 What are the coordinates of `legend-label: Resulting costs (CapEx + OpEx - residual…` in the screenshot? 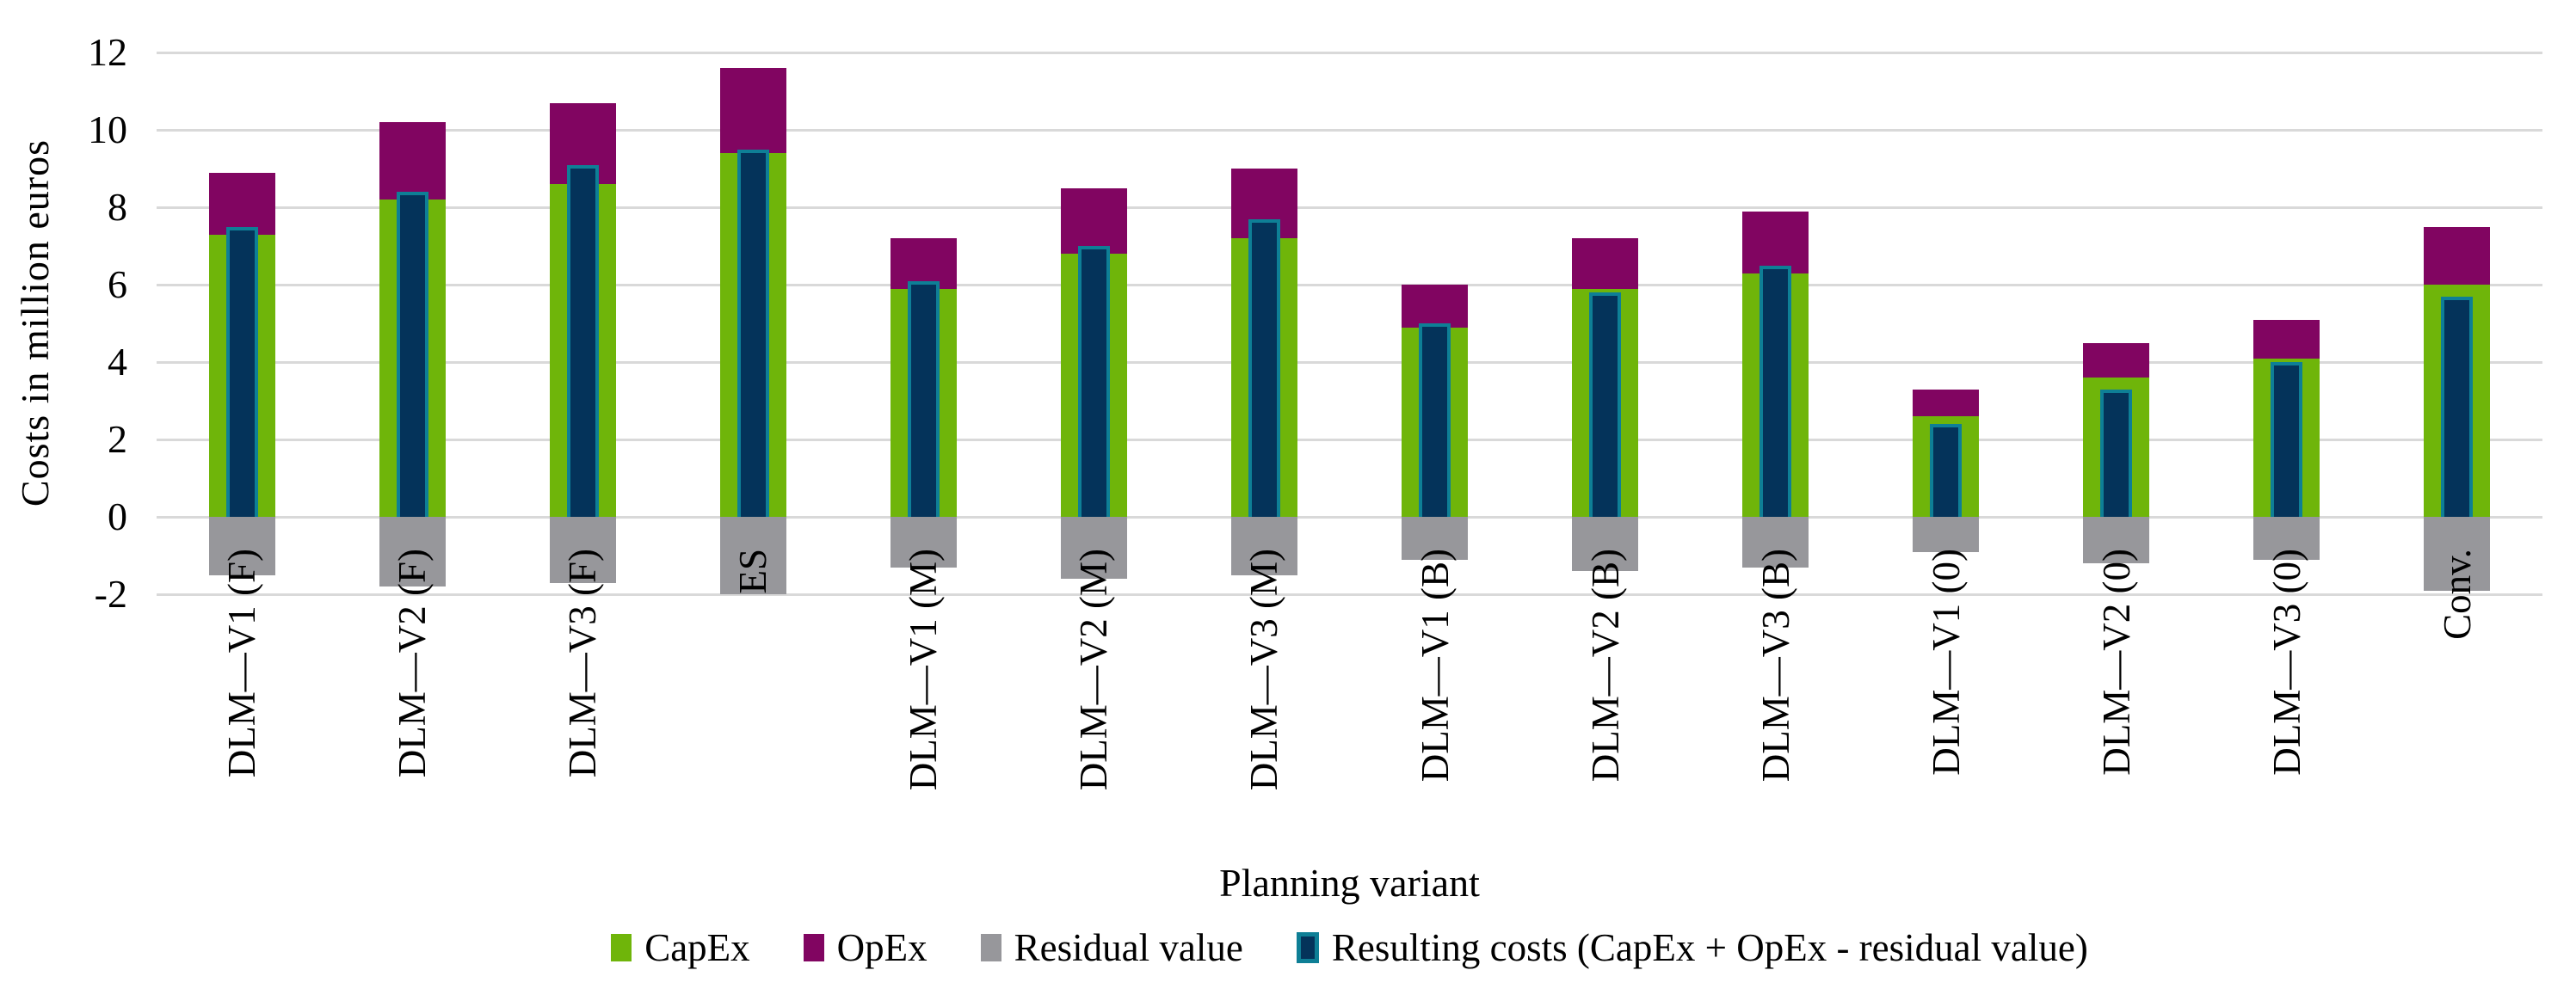 It's located at (1709, 948).